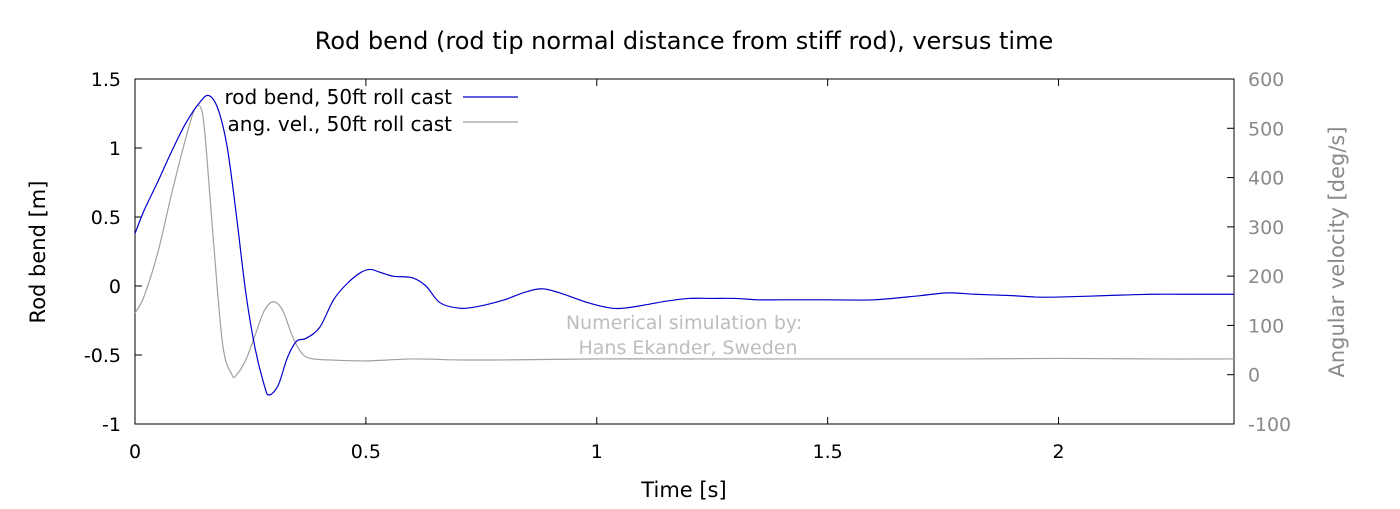  I want to click on x-tick-label: 0.5, so click(366, 452).